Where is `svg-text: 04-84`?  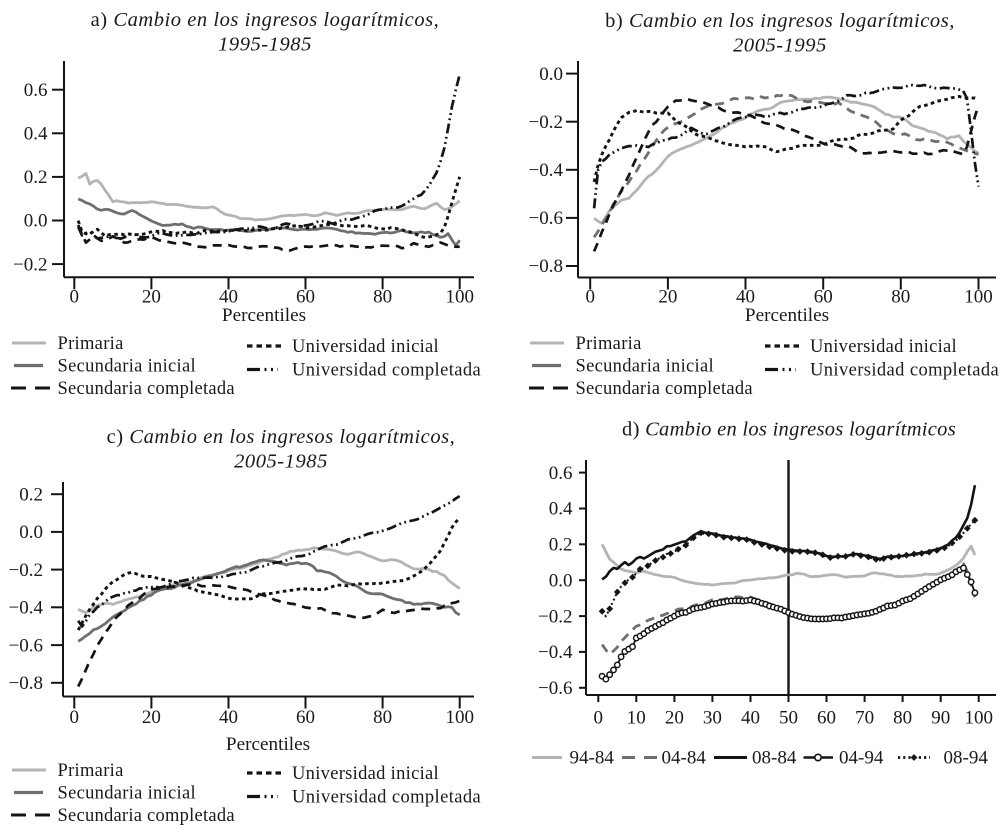 svg-text: 04-84 is located at coordinates (684, 758).